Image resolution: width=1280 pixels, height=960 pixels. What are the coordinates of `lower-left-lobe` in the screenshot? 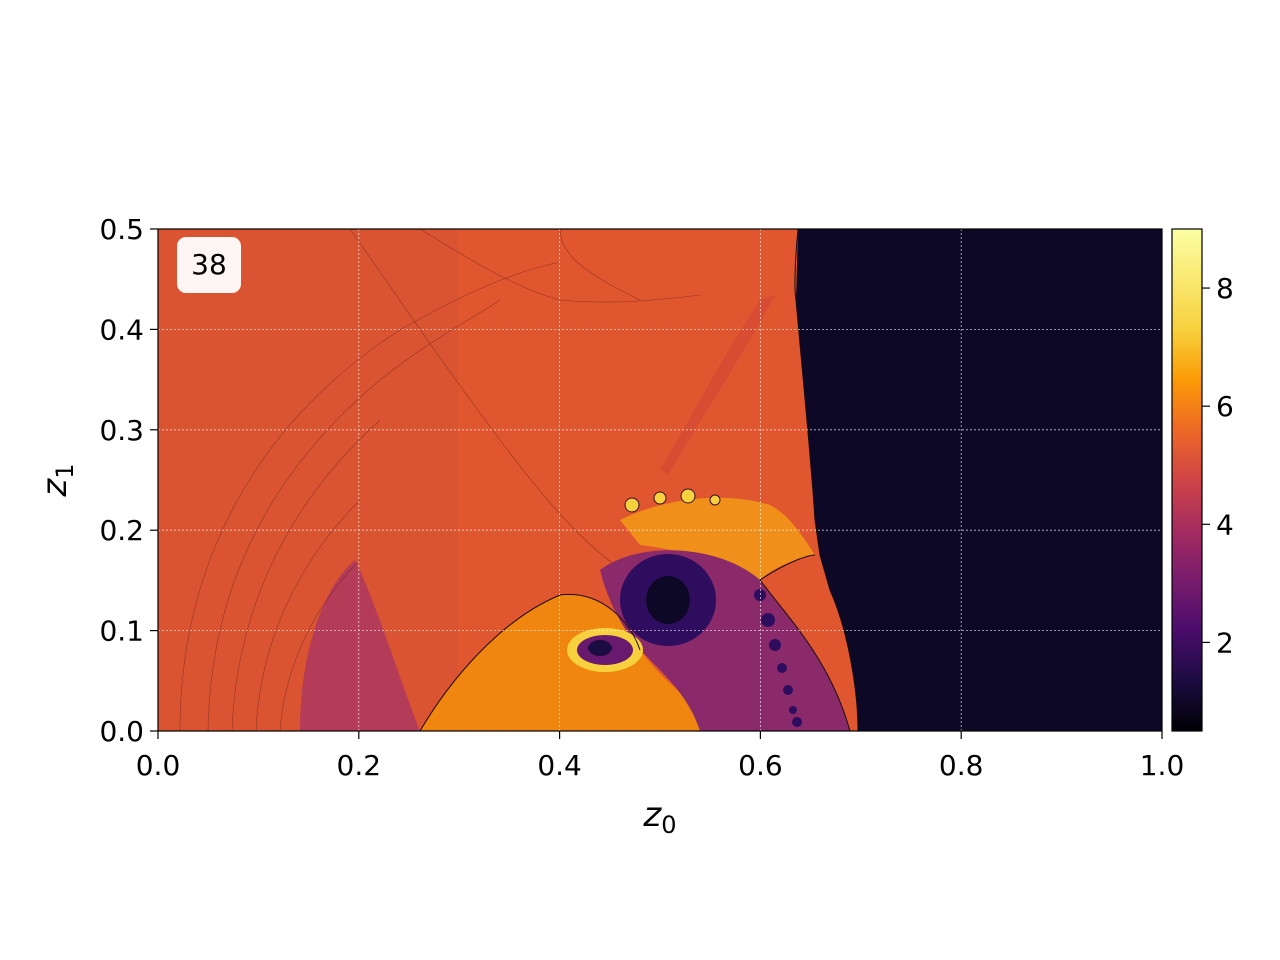 It's located at (360, 645).